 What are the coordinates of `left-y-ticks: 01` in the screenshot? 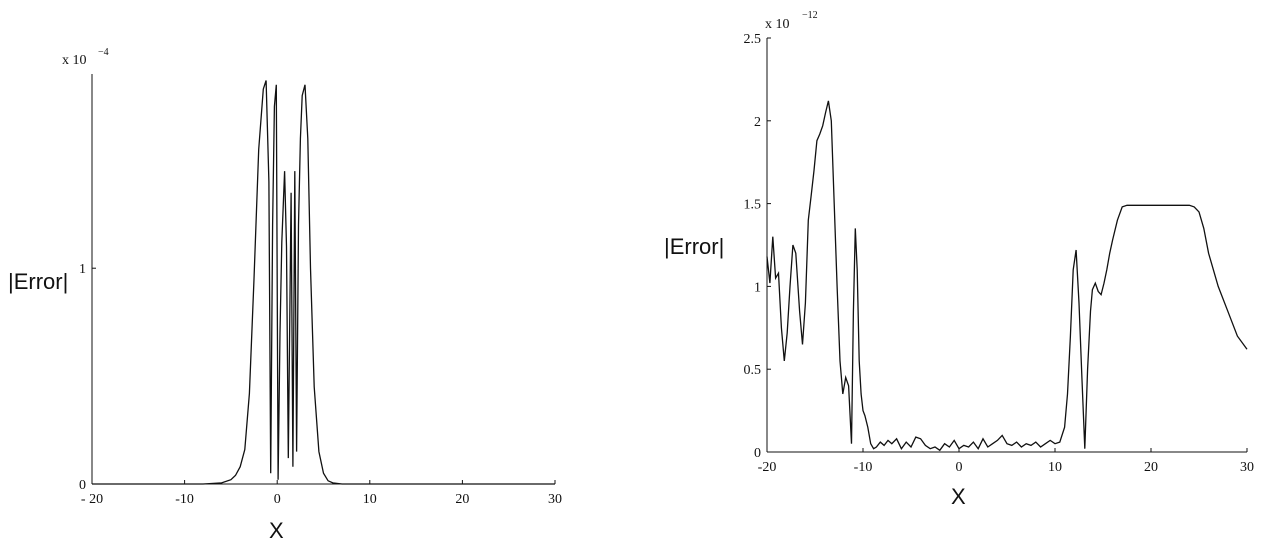 It's located at (87, 377).